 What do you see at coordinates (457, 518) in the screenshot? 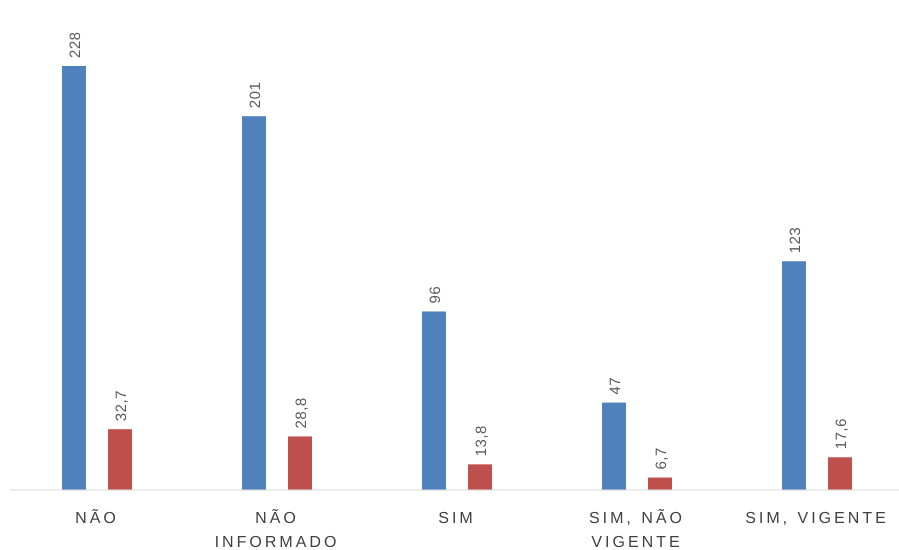
I see `x-tick-label: SIM` at bounding box center [457, 518].